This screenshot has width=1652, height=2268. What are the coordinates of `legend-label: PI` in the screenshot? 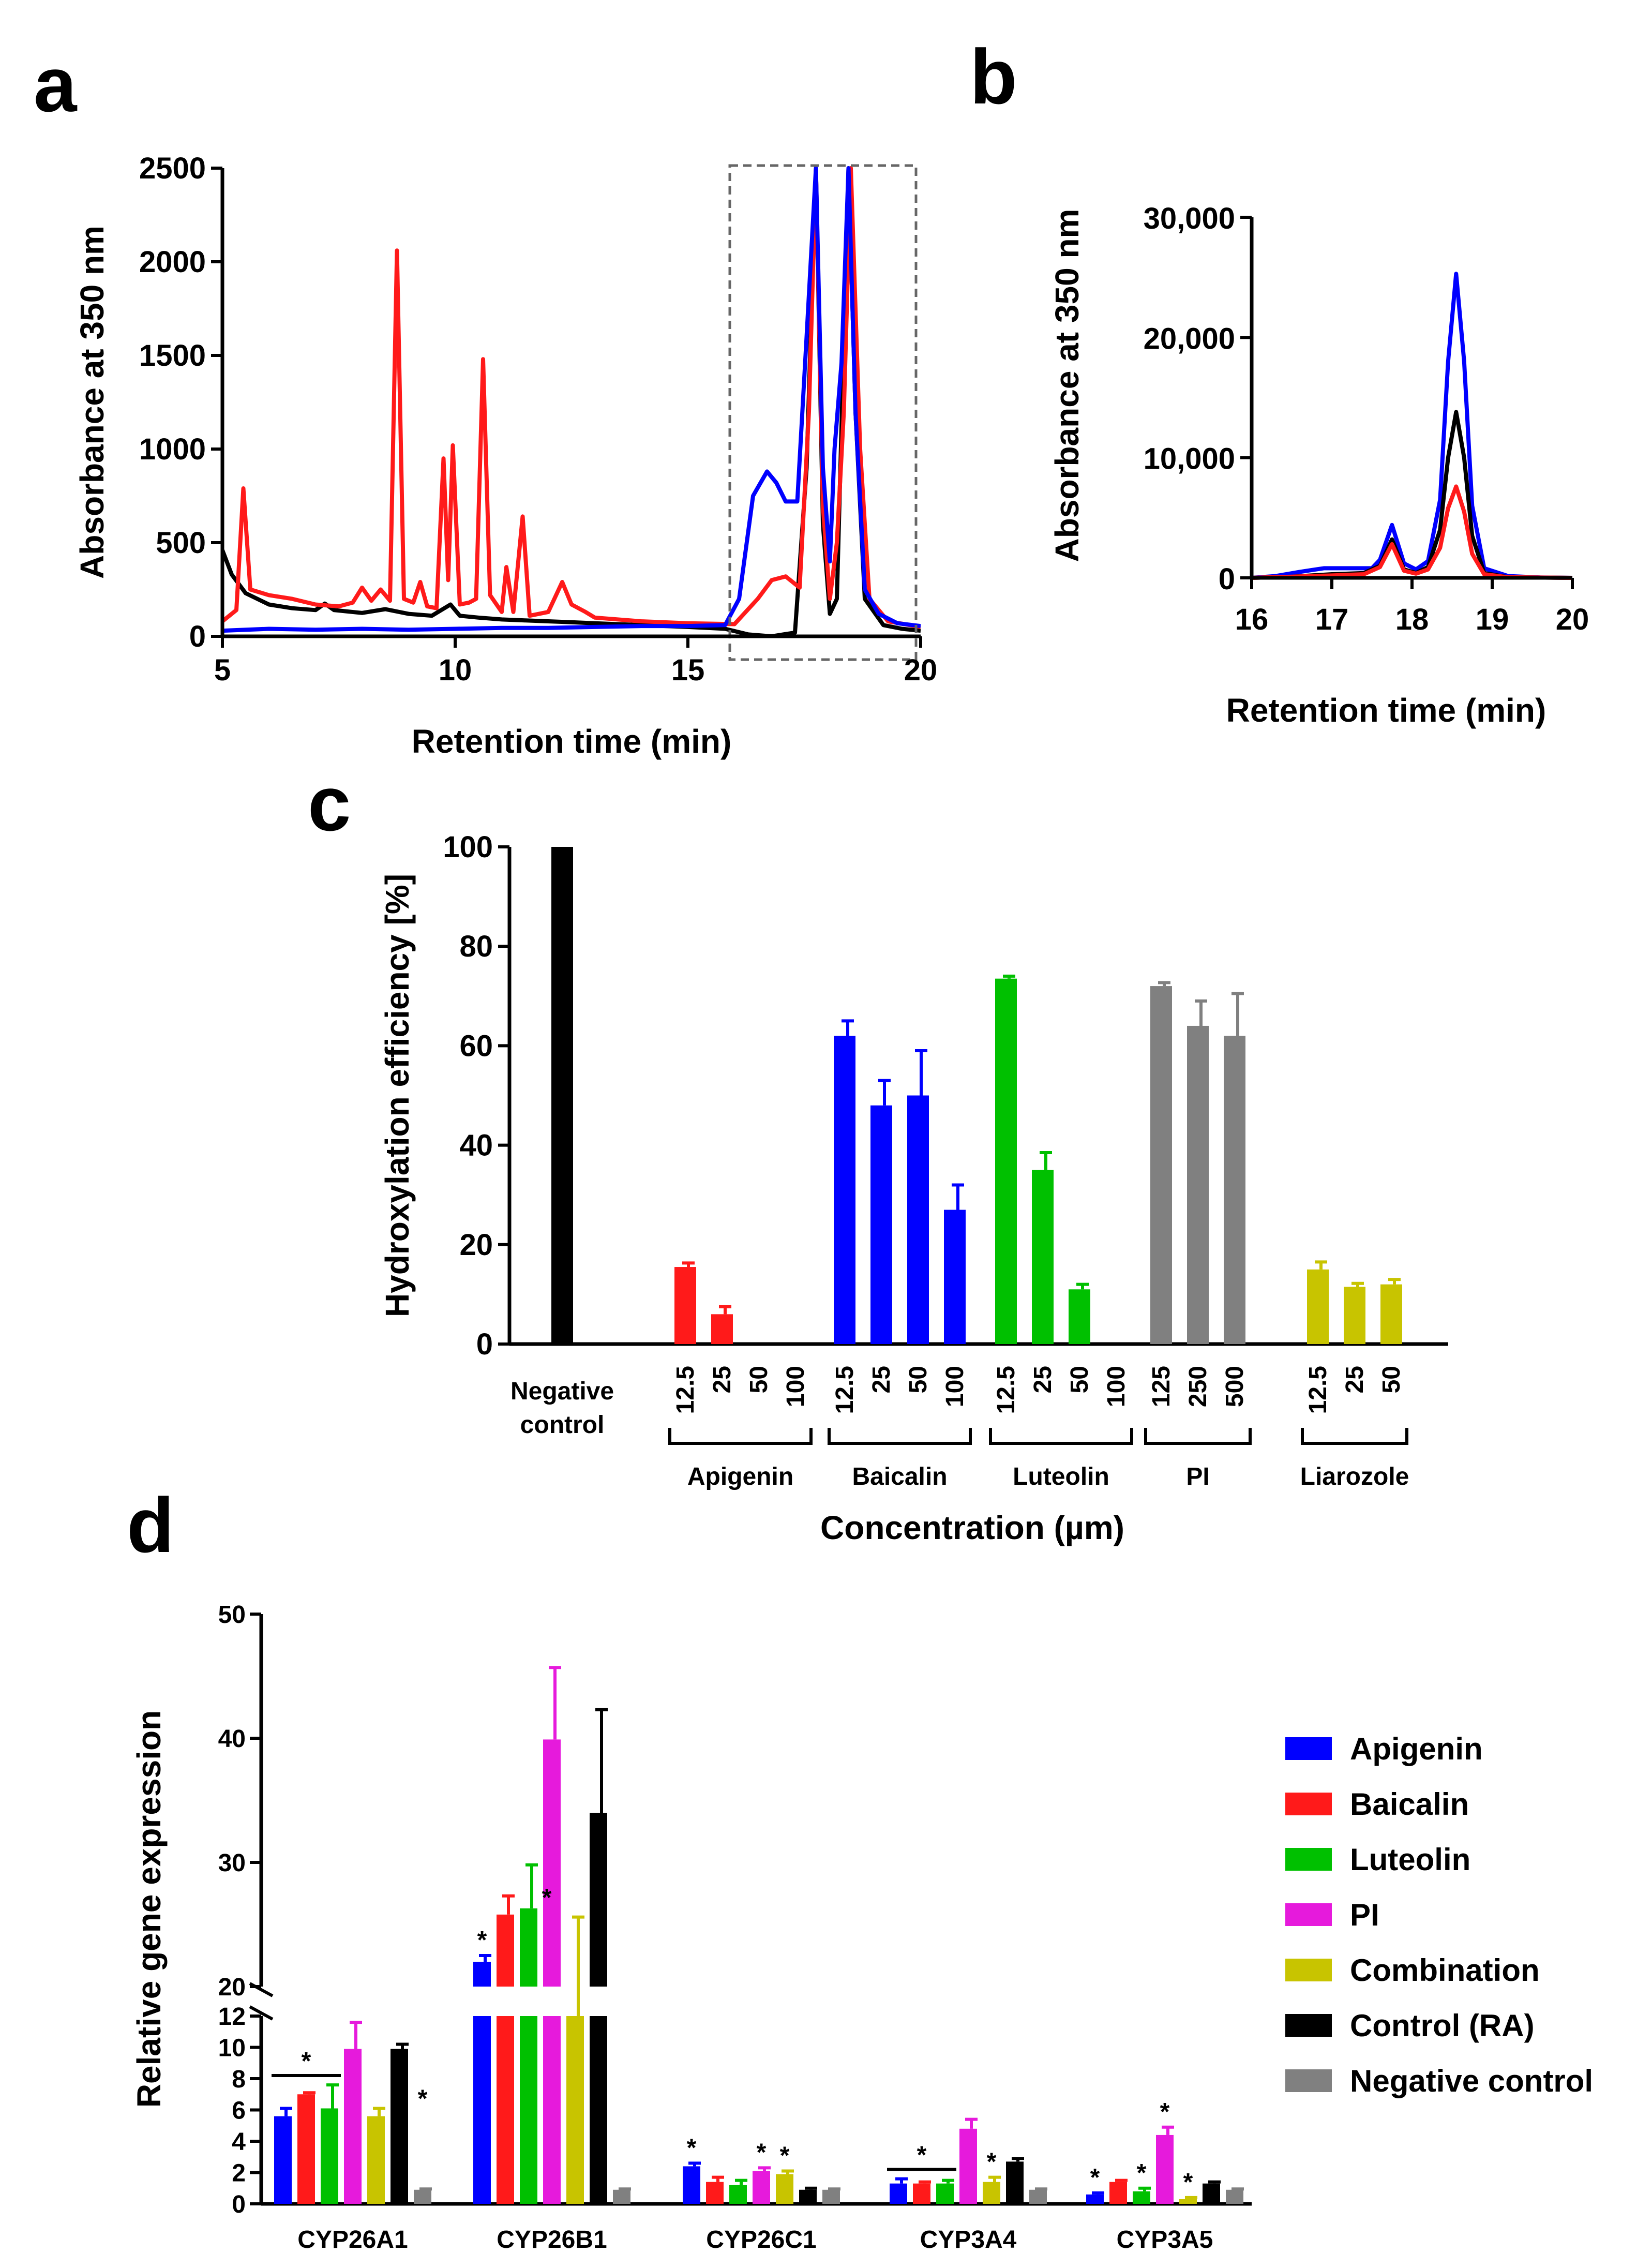 It's located at (1364, 1915).